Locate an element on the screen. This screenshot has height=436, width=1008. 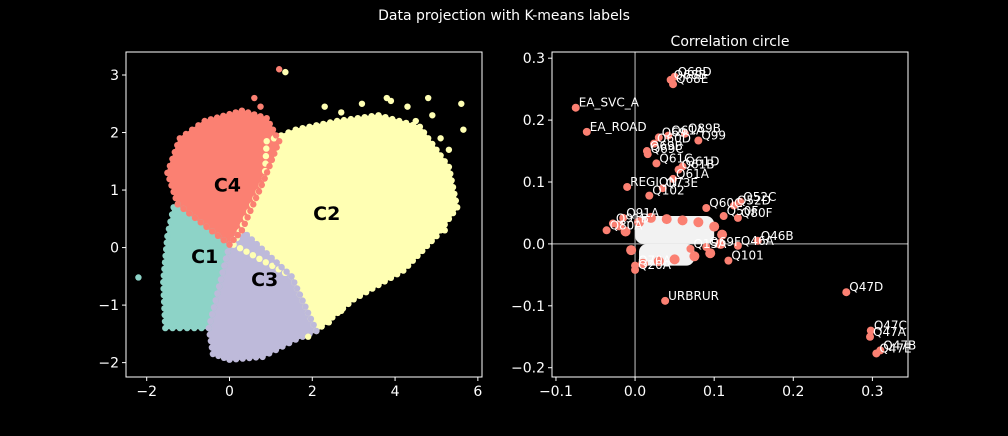
correlation-point-label: Q68B is located at coordinates (690, 75).